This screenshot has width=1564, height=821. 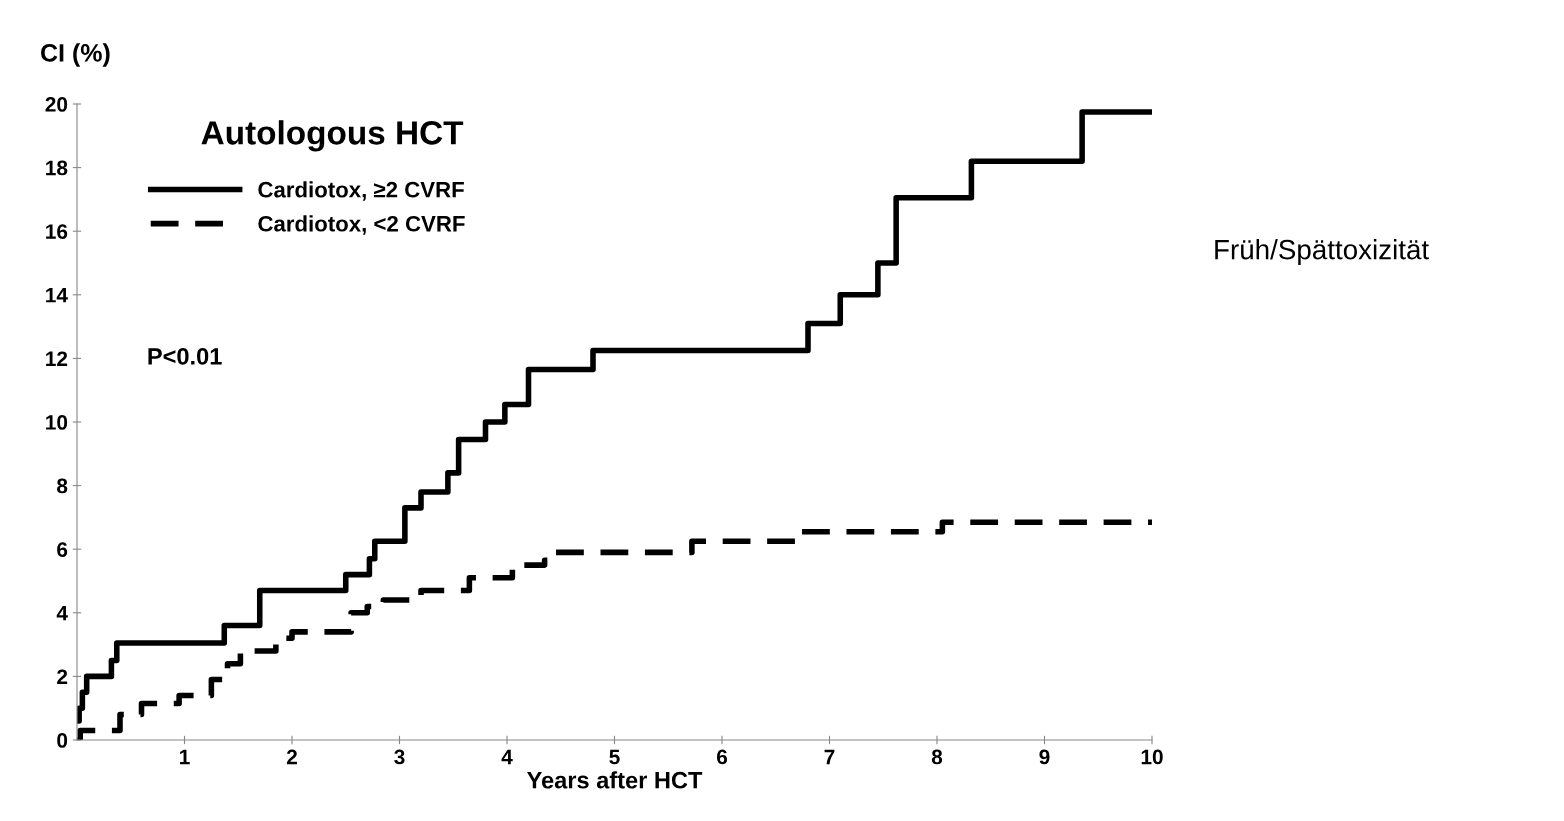 What do you see at coordinates (57, 358) in the screenshot?
I see `y-tick-label: 12` at bounding box center [57, 358].